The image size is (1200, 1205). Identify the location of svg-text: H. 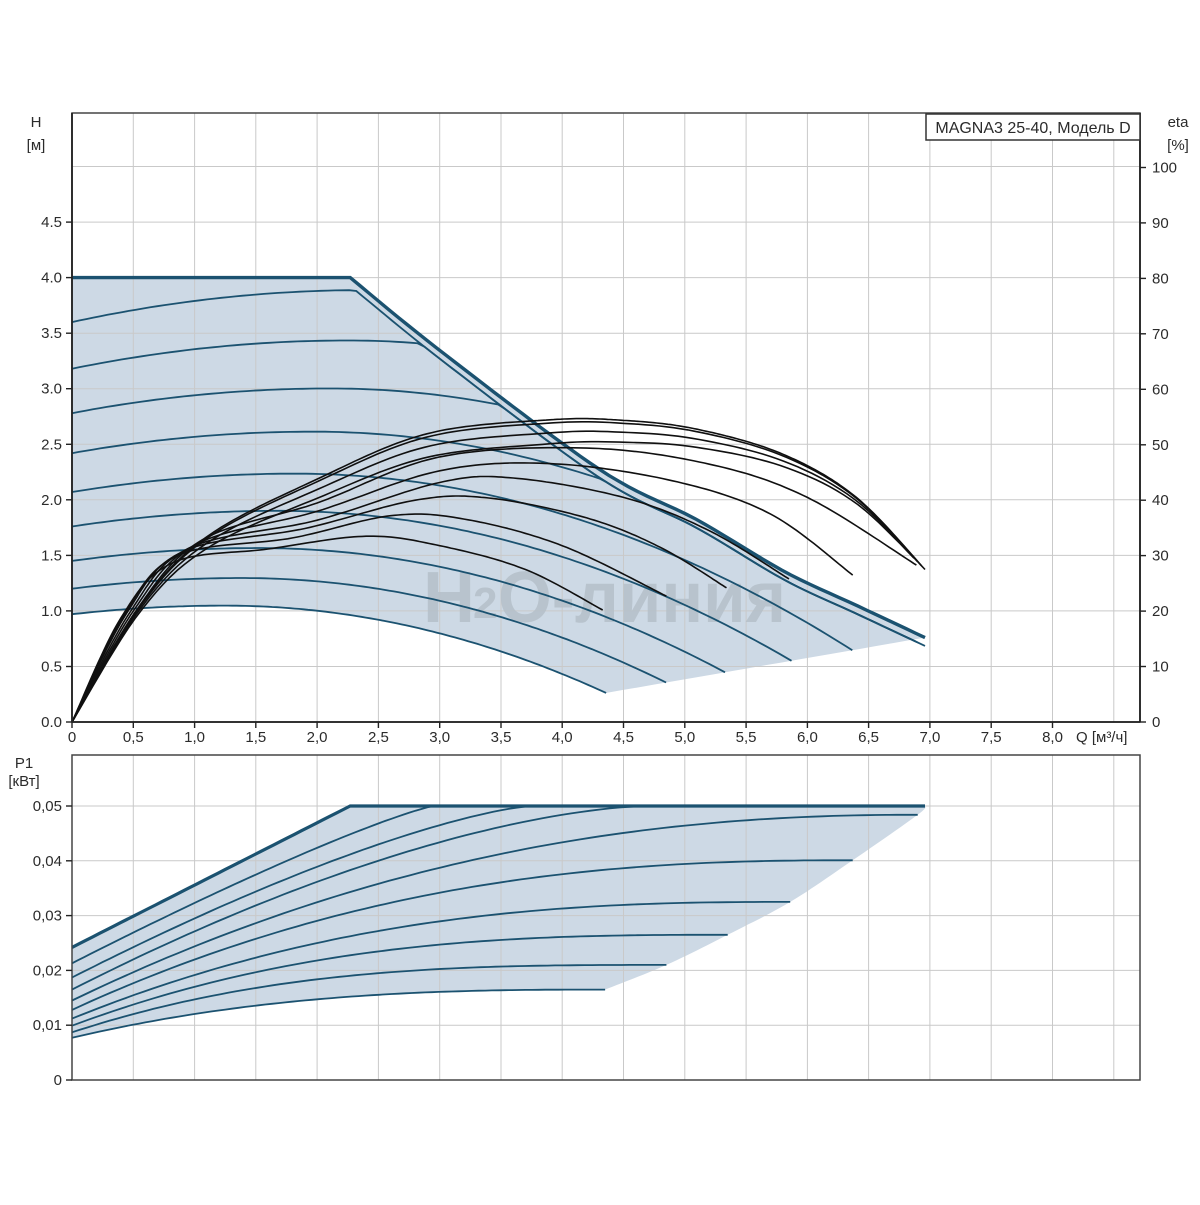
(36, 122).